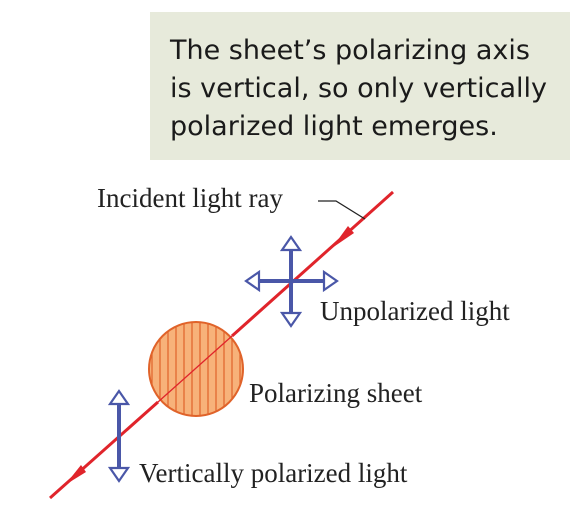 The width and height of the screenshot is (577, 530). I want to click on unpolarized-arrows-icon, so click(291, 281).